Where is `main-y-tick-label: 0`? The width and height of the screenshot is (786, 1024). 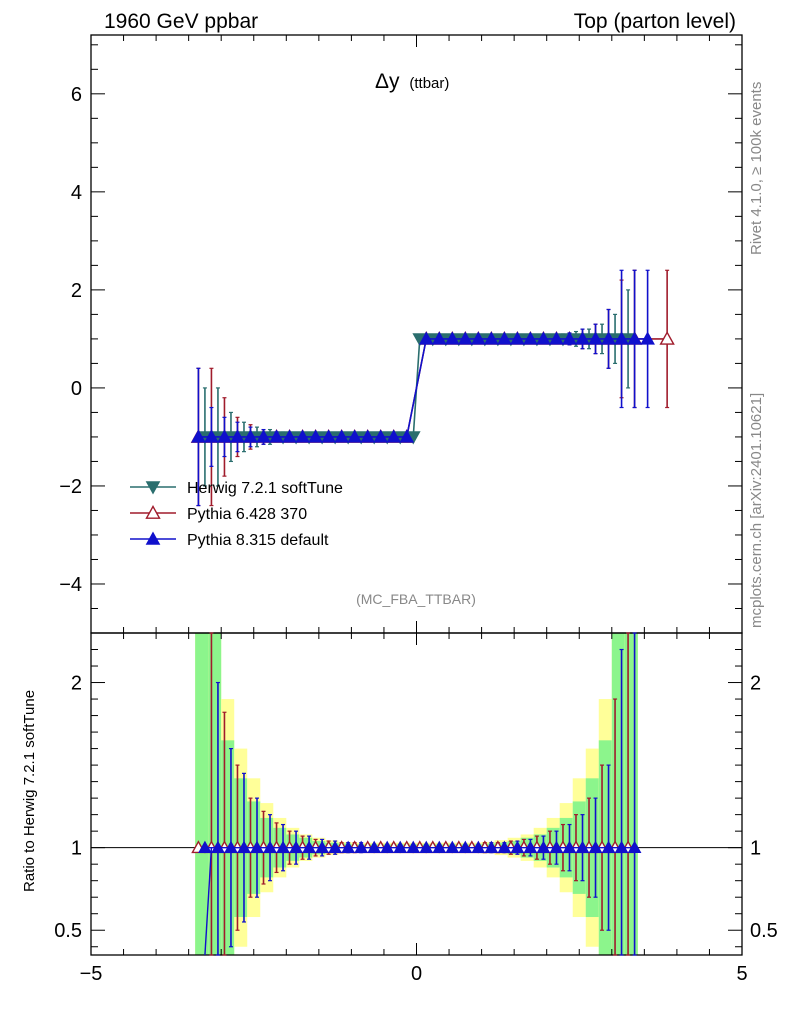 main-y-tick-label: 0 is located at coordinates (76, 389).